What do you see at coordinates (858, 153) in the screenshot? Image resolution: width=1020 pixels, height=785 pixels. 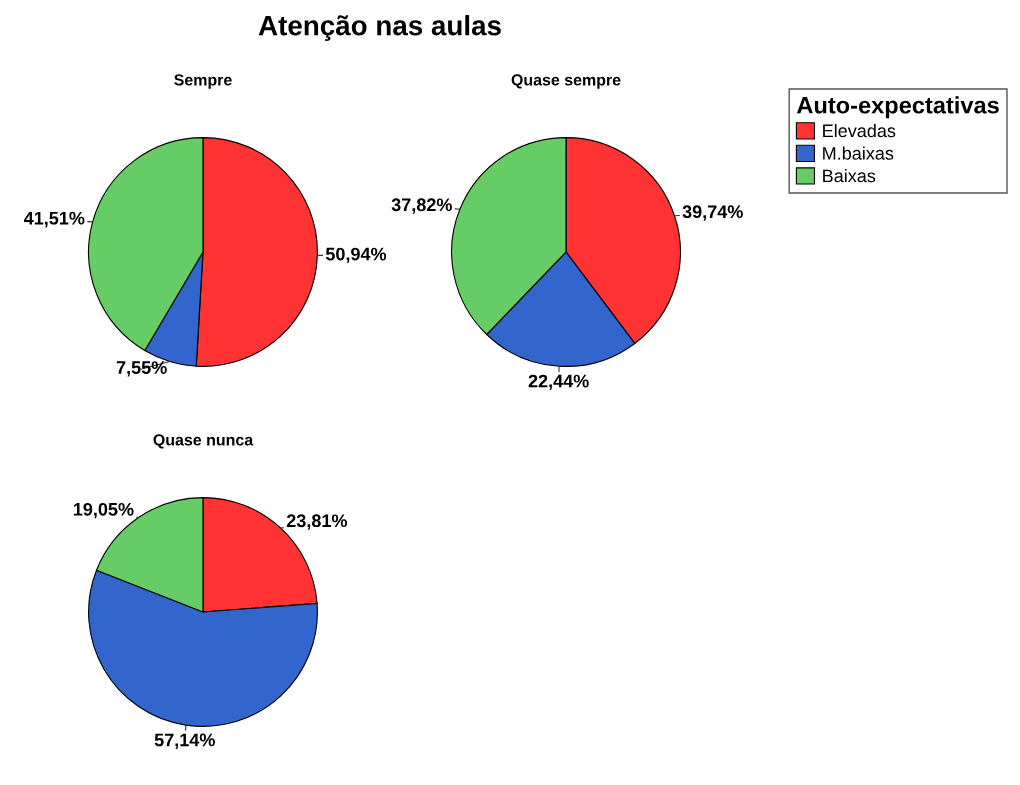 I see `legend-label: M.baixas` at bounding box center [858, 153].